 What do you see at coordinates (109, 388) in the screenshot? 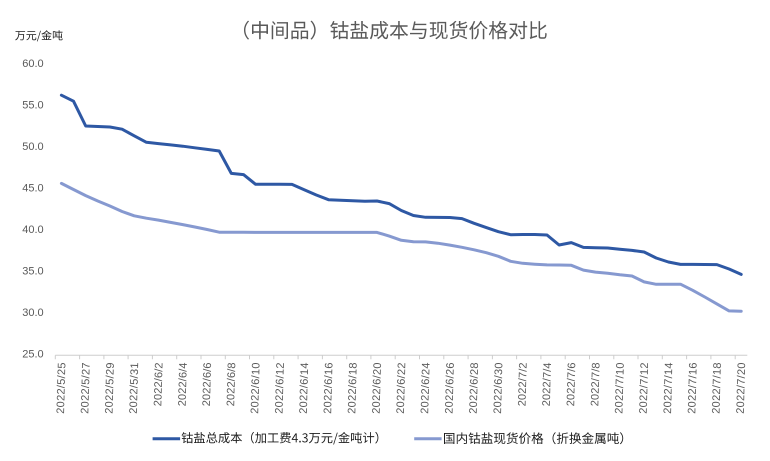
I see `svg-text: 2022/5/29` at bounding box center [109, 388].